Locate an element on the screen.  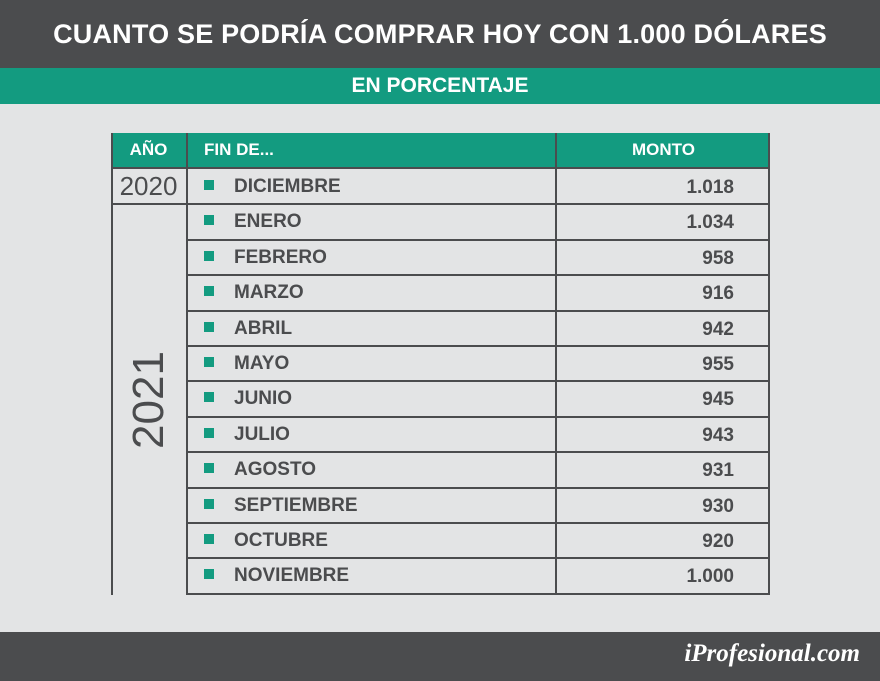
amount-value: 1.000 is located at coordinates (710, 577).